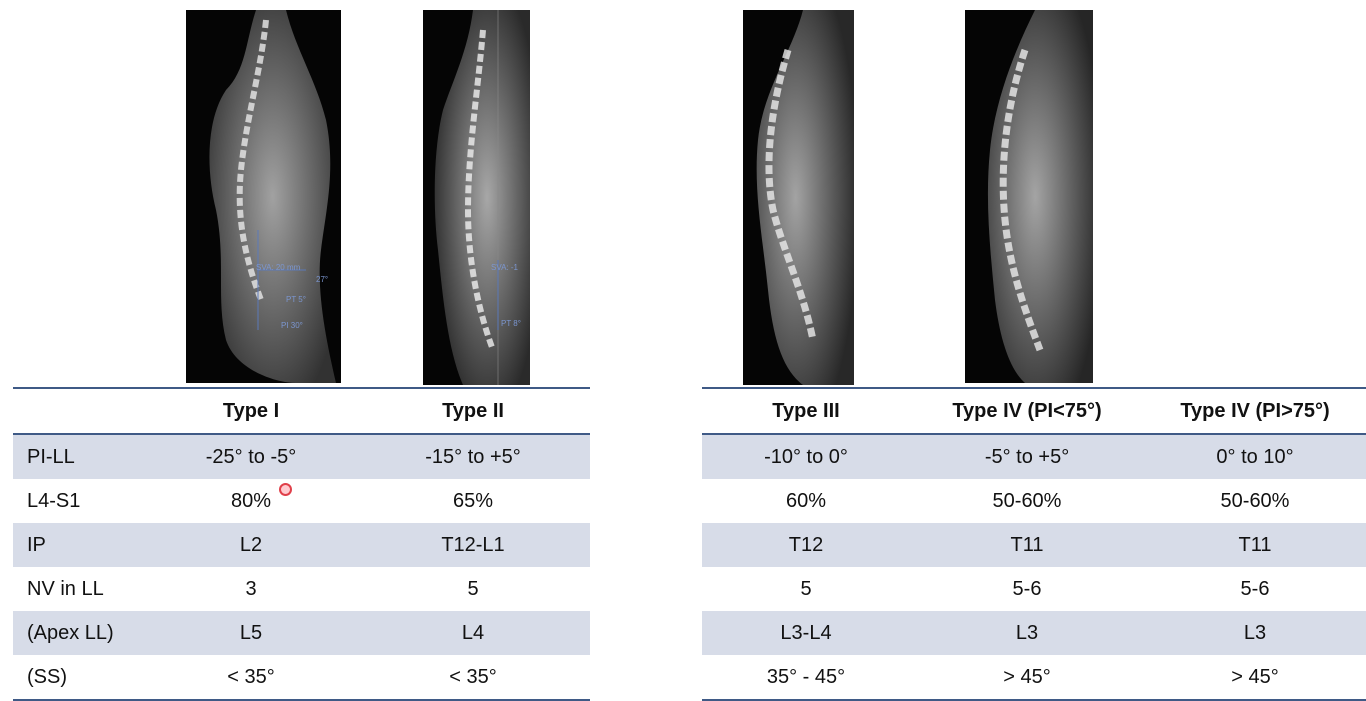 Image resolution: width=1366 pixels, height=701 pixels. I want to click on overlay-pt: PT 5°, so click(296, 299).